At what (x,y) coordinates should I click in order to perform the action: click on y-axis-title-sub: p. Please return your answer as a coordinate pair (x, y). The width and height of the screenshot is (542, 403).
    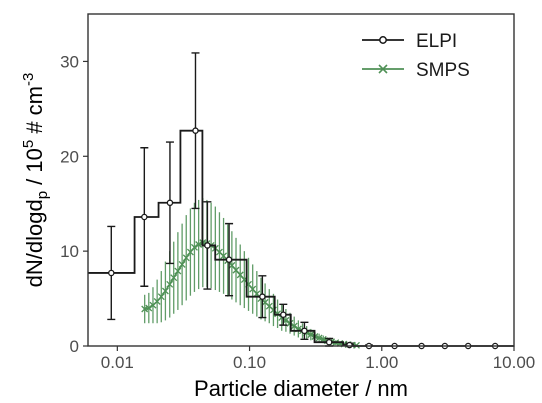
    Looking at the image, I should click on (42, 195).